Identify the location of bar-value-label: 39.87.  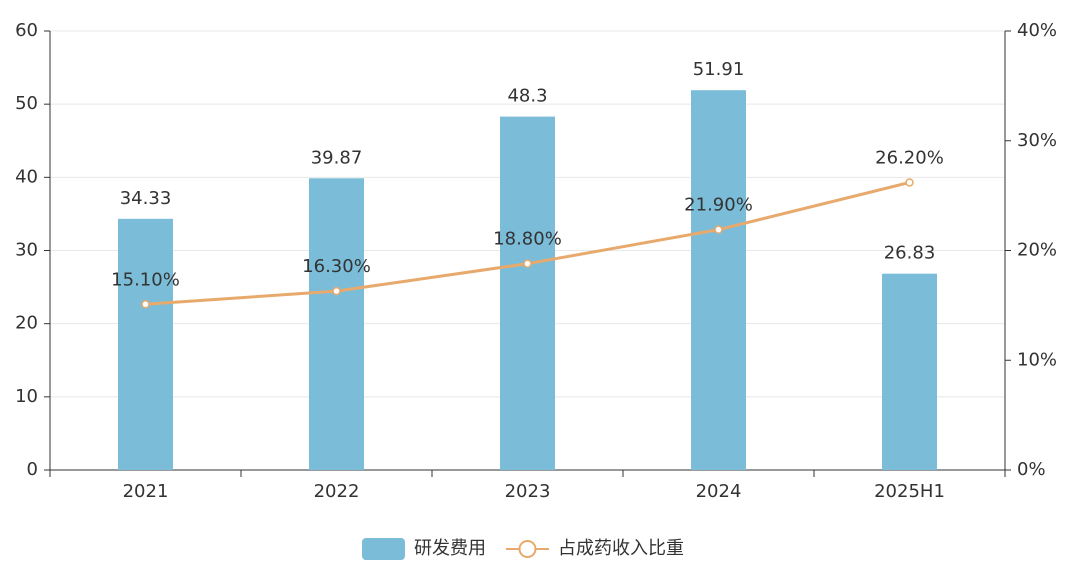
(337, 157).